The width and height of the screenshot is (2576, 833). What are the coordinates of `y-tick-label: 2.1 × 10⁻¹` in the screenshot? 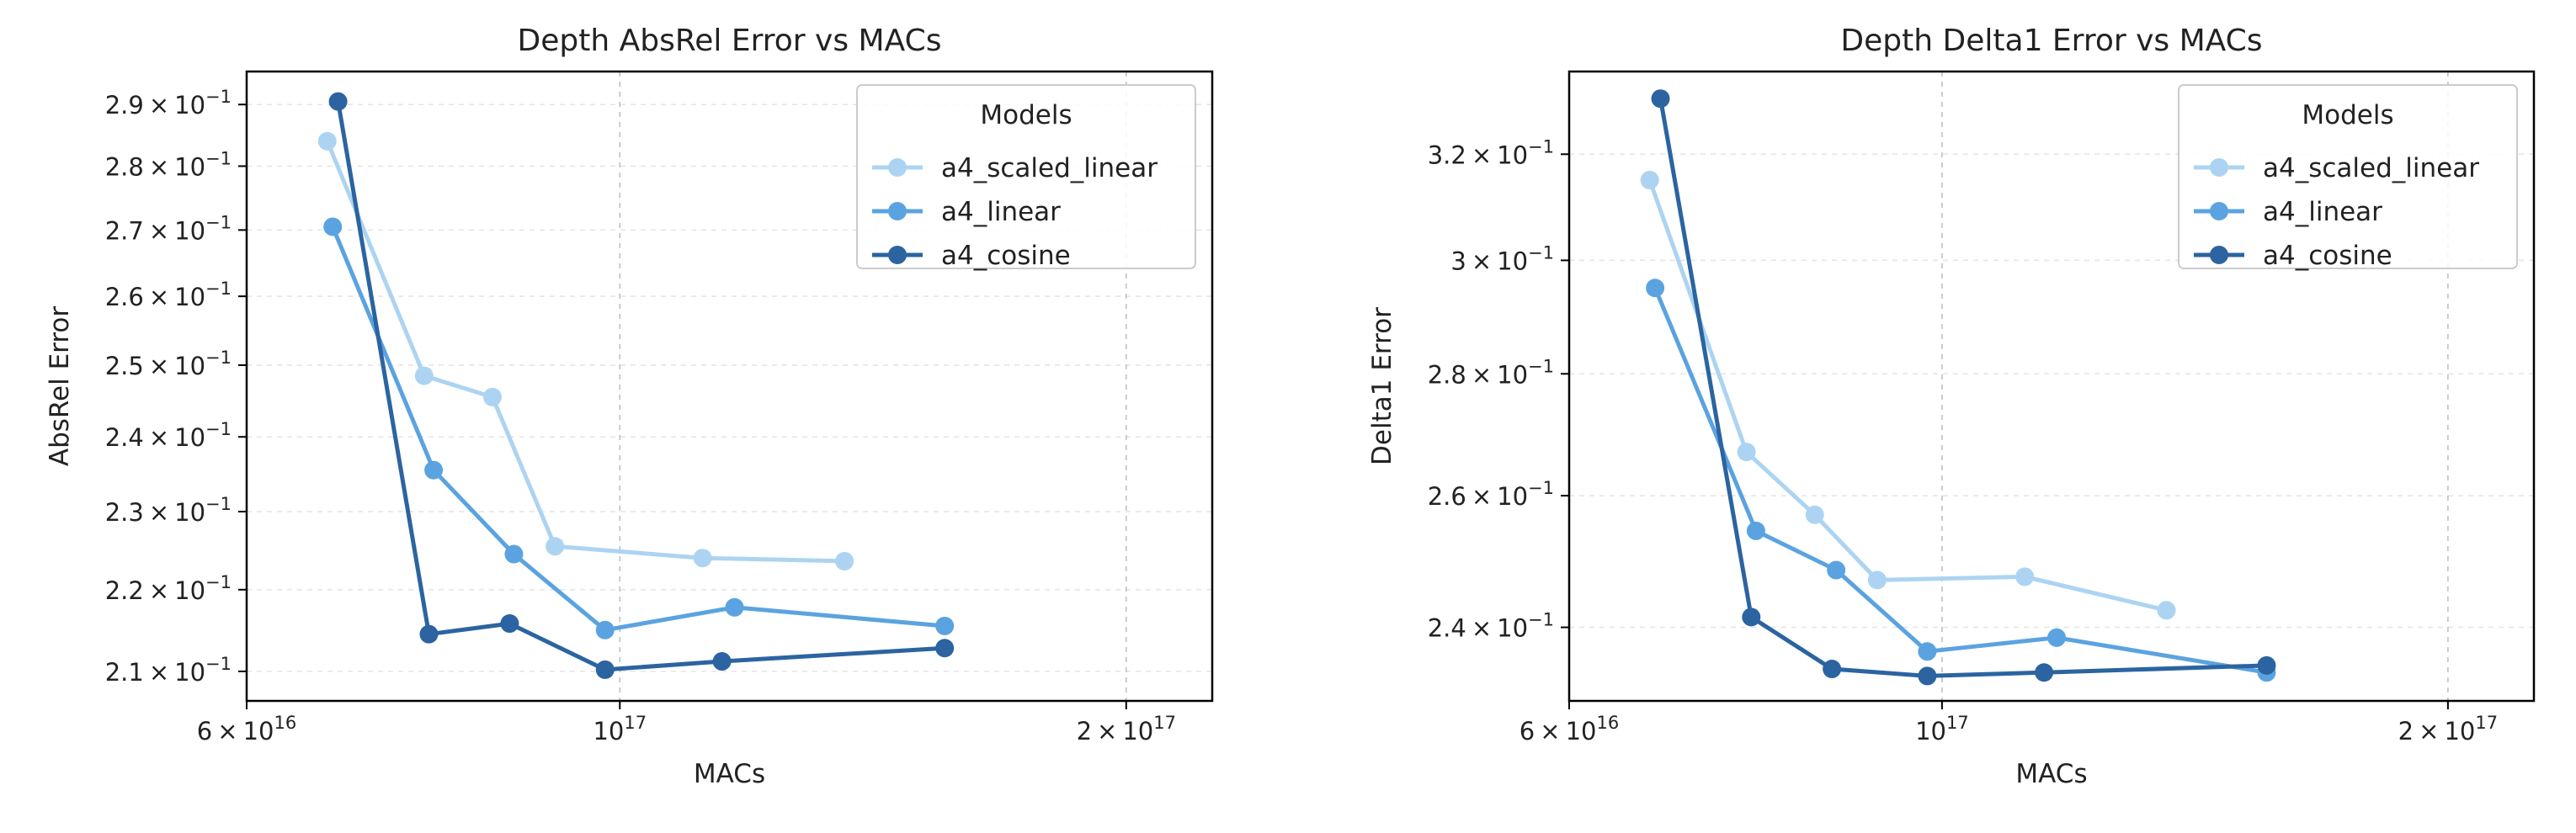 It's located at (169, 670).